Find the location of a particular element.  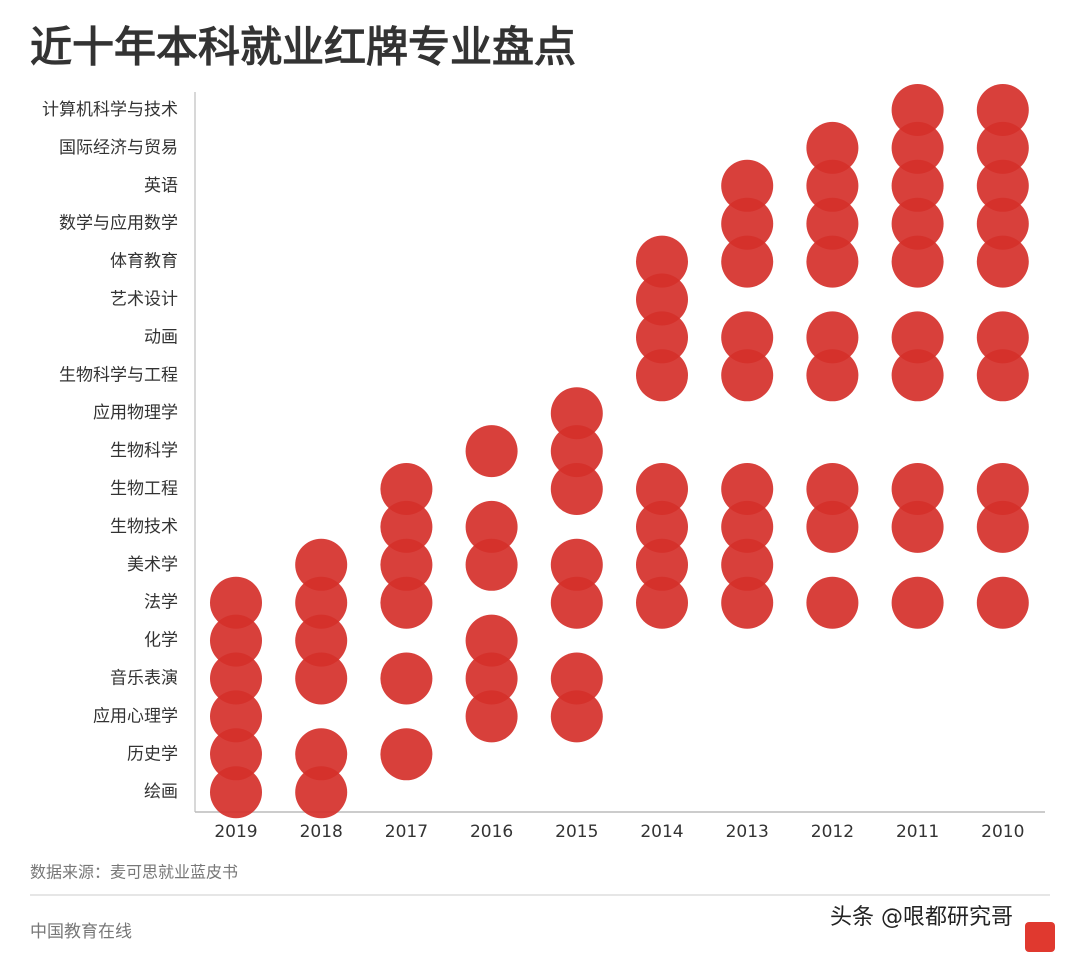

source-note: 数据来源：麦可思就业蓝皮书 is located at coordinates (134, 872).